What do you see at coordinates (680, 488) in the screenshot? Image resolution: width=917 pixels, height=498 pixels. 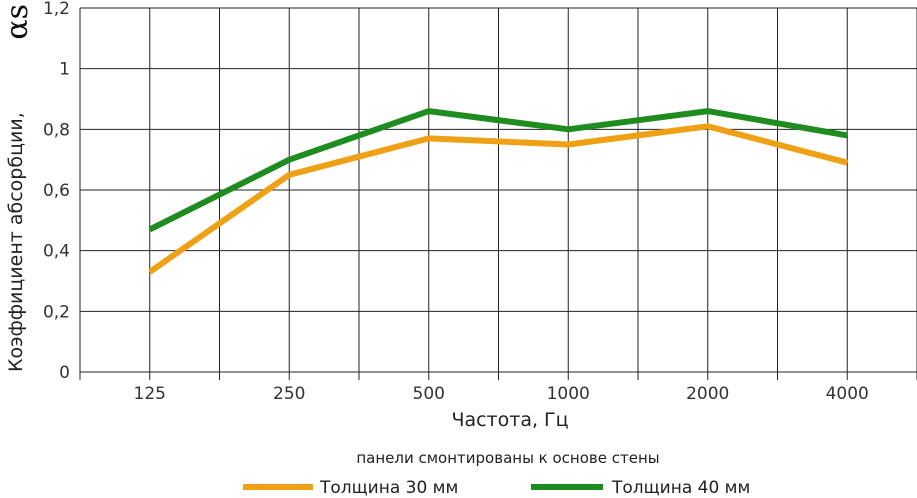 I see `legend-label-40mm: Толщина 40 мм` at bounding box center [680, 488].